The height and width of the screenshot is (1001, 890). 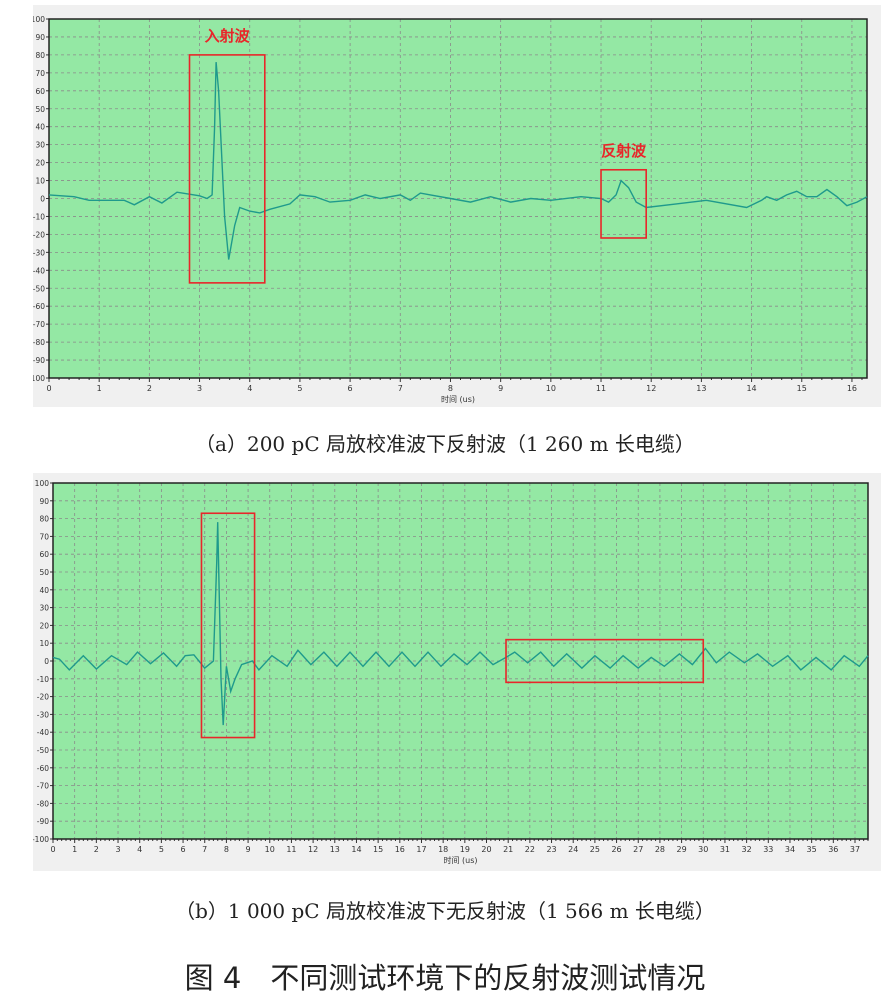 I want to click on x-tick-label: 20, so click(x=486, y=849).